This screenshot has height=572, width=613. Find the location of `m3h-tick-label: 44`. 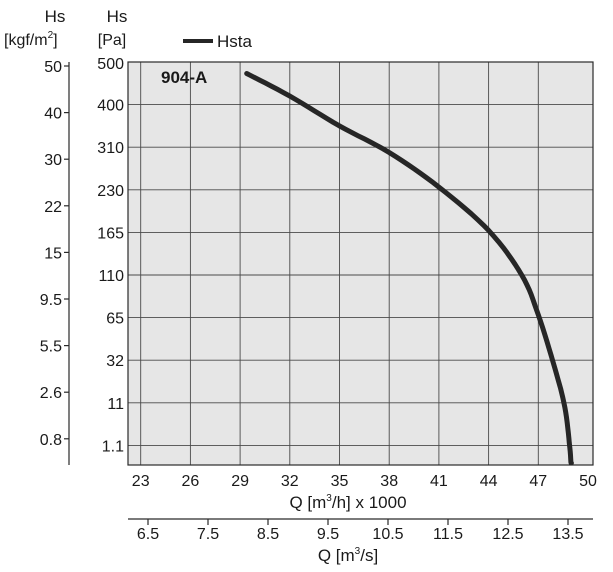

m3h-tick-label: 44 is located at coordinates (489, 481).